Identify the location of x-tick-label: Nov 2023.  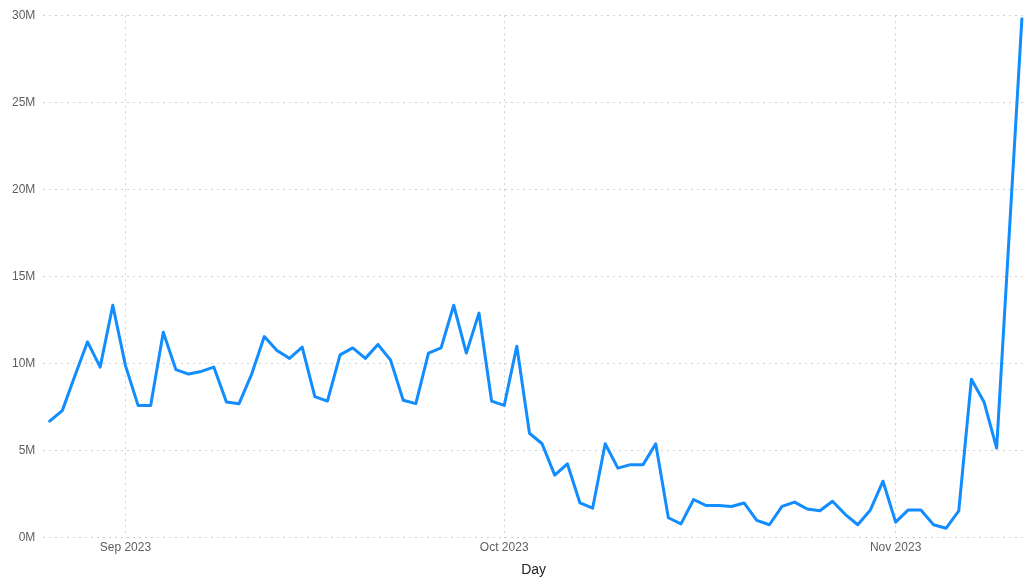
(895, 547).